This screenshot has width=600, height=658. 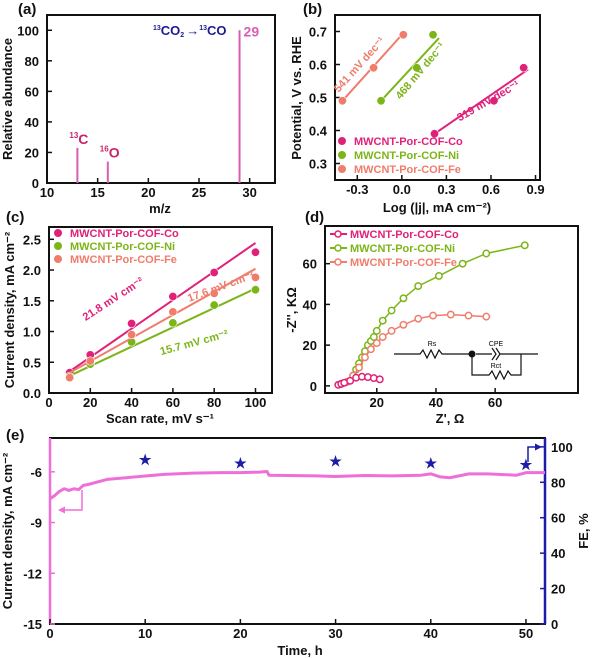 What do you see at coordinates (256, 402) in the screenshot?
I see `x-tick-label: 100` at bounding box center [256, 402].